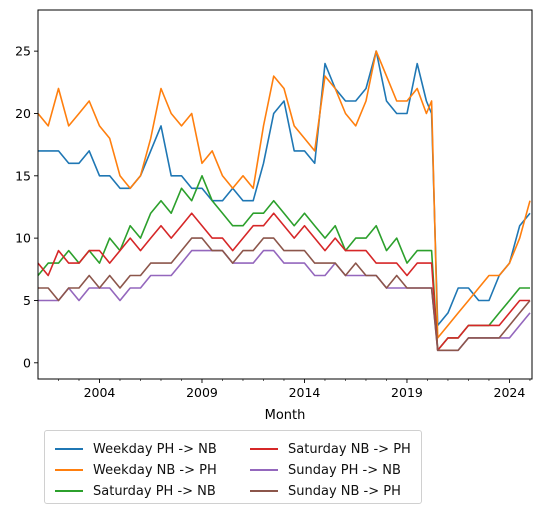  What do you see at coordinates (344, 491) in the screenshot?
I see `legend-label: Sunday NB -> PH` at bounding box center [344, 491].